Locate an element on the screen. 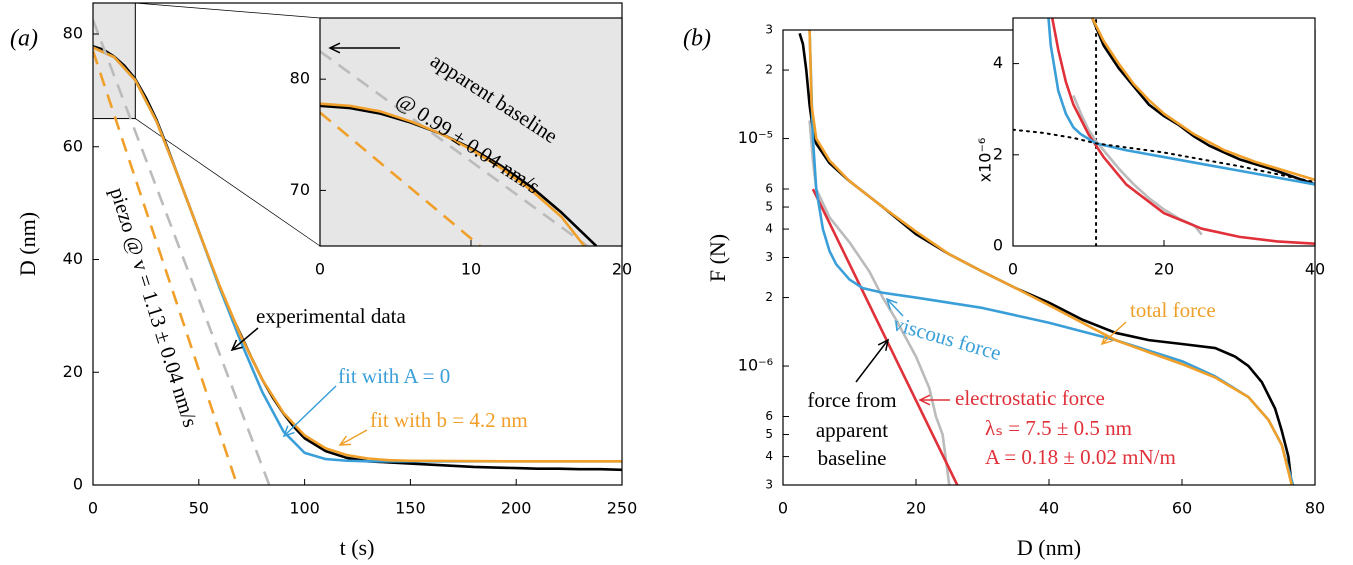  zoom-box is located at coordinates (114, 61).